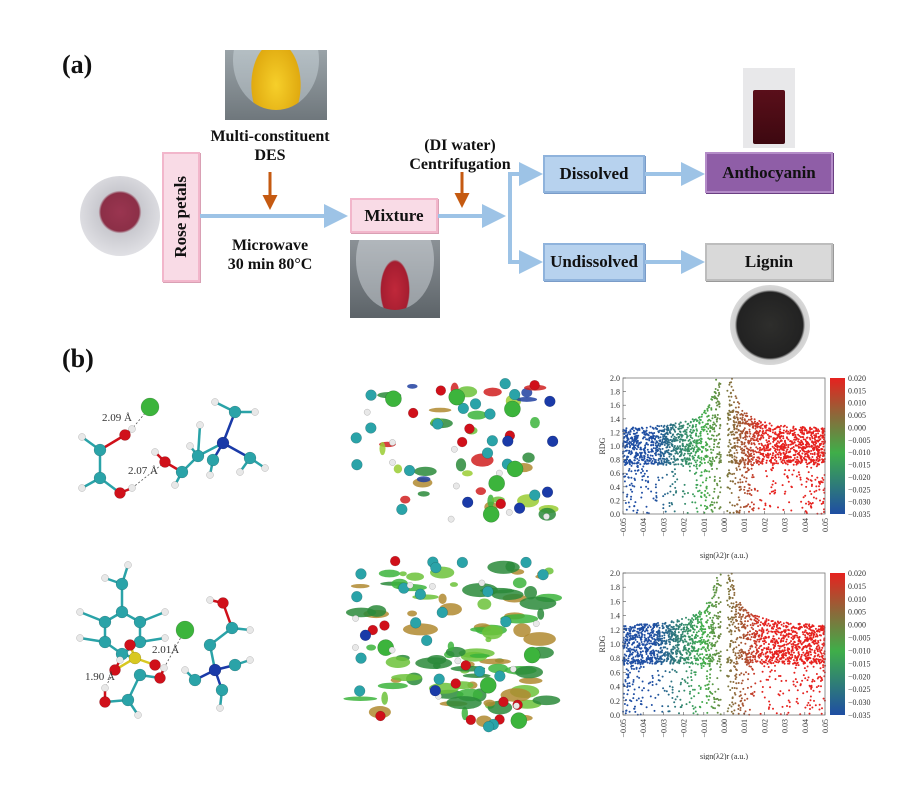 This screenshot has width=917, height=795. What do you see at coordinates (120, 216) in the screenshot?
I see `rose-petals-photo` at bounding box center [120, 216].